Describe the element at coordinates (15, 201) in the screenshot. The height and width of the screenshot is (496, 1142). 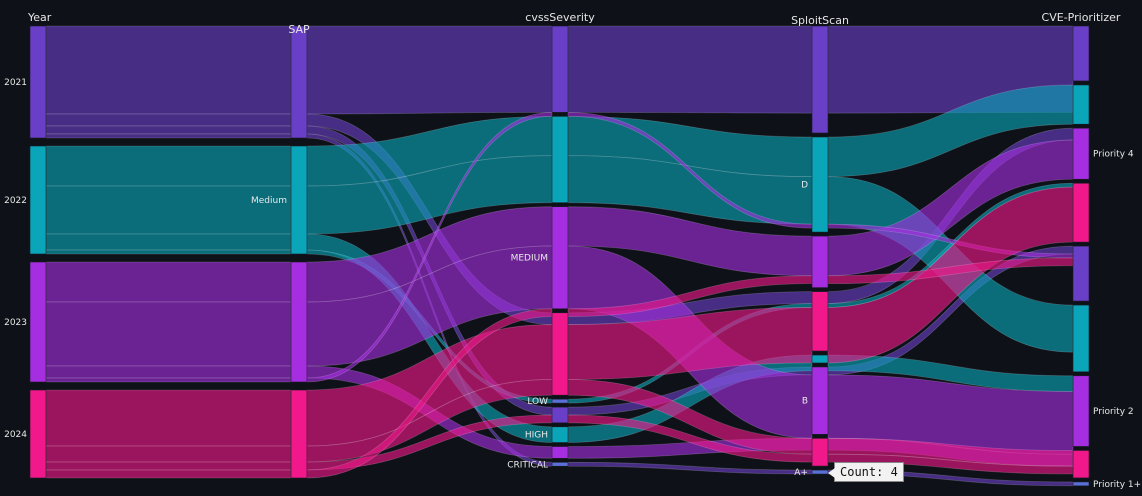
I see `category-label-Year-1: 2022` at that location.